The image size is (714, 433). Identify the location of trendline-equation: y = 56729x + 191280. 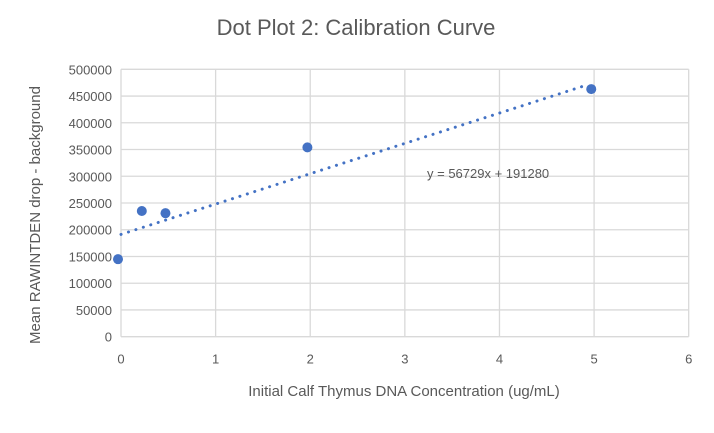
(488, 173).